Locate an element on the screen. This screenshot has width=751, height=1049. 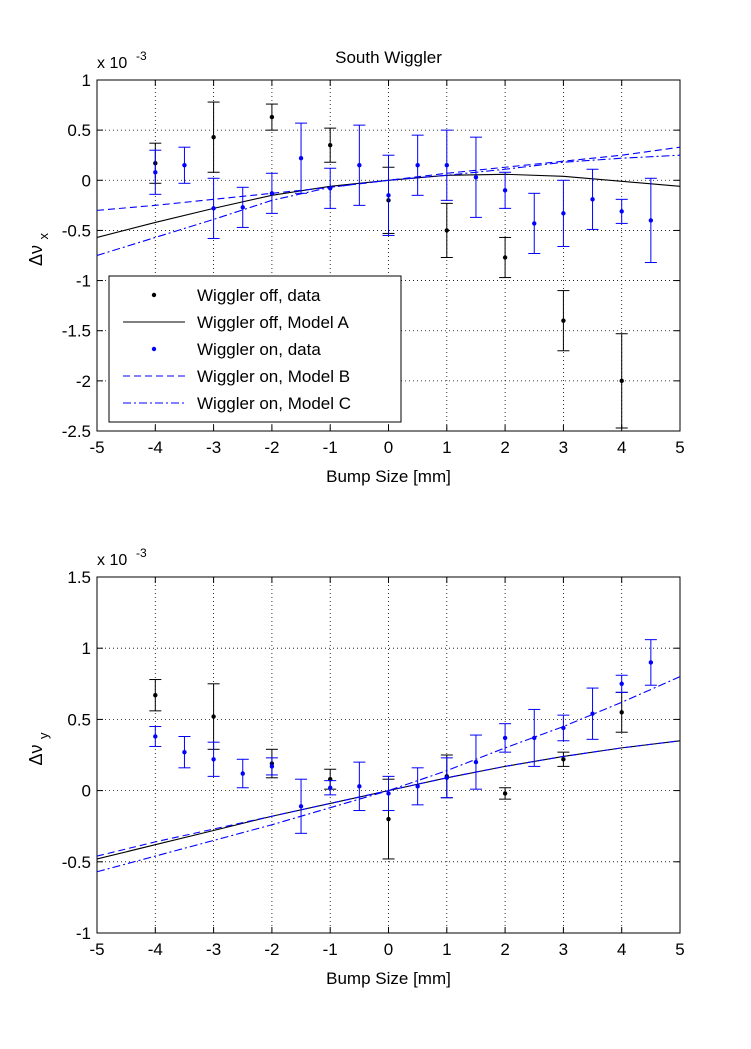
series-wiggler-on-model-c is located at coordinates (388, 774).